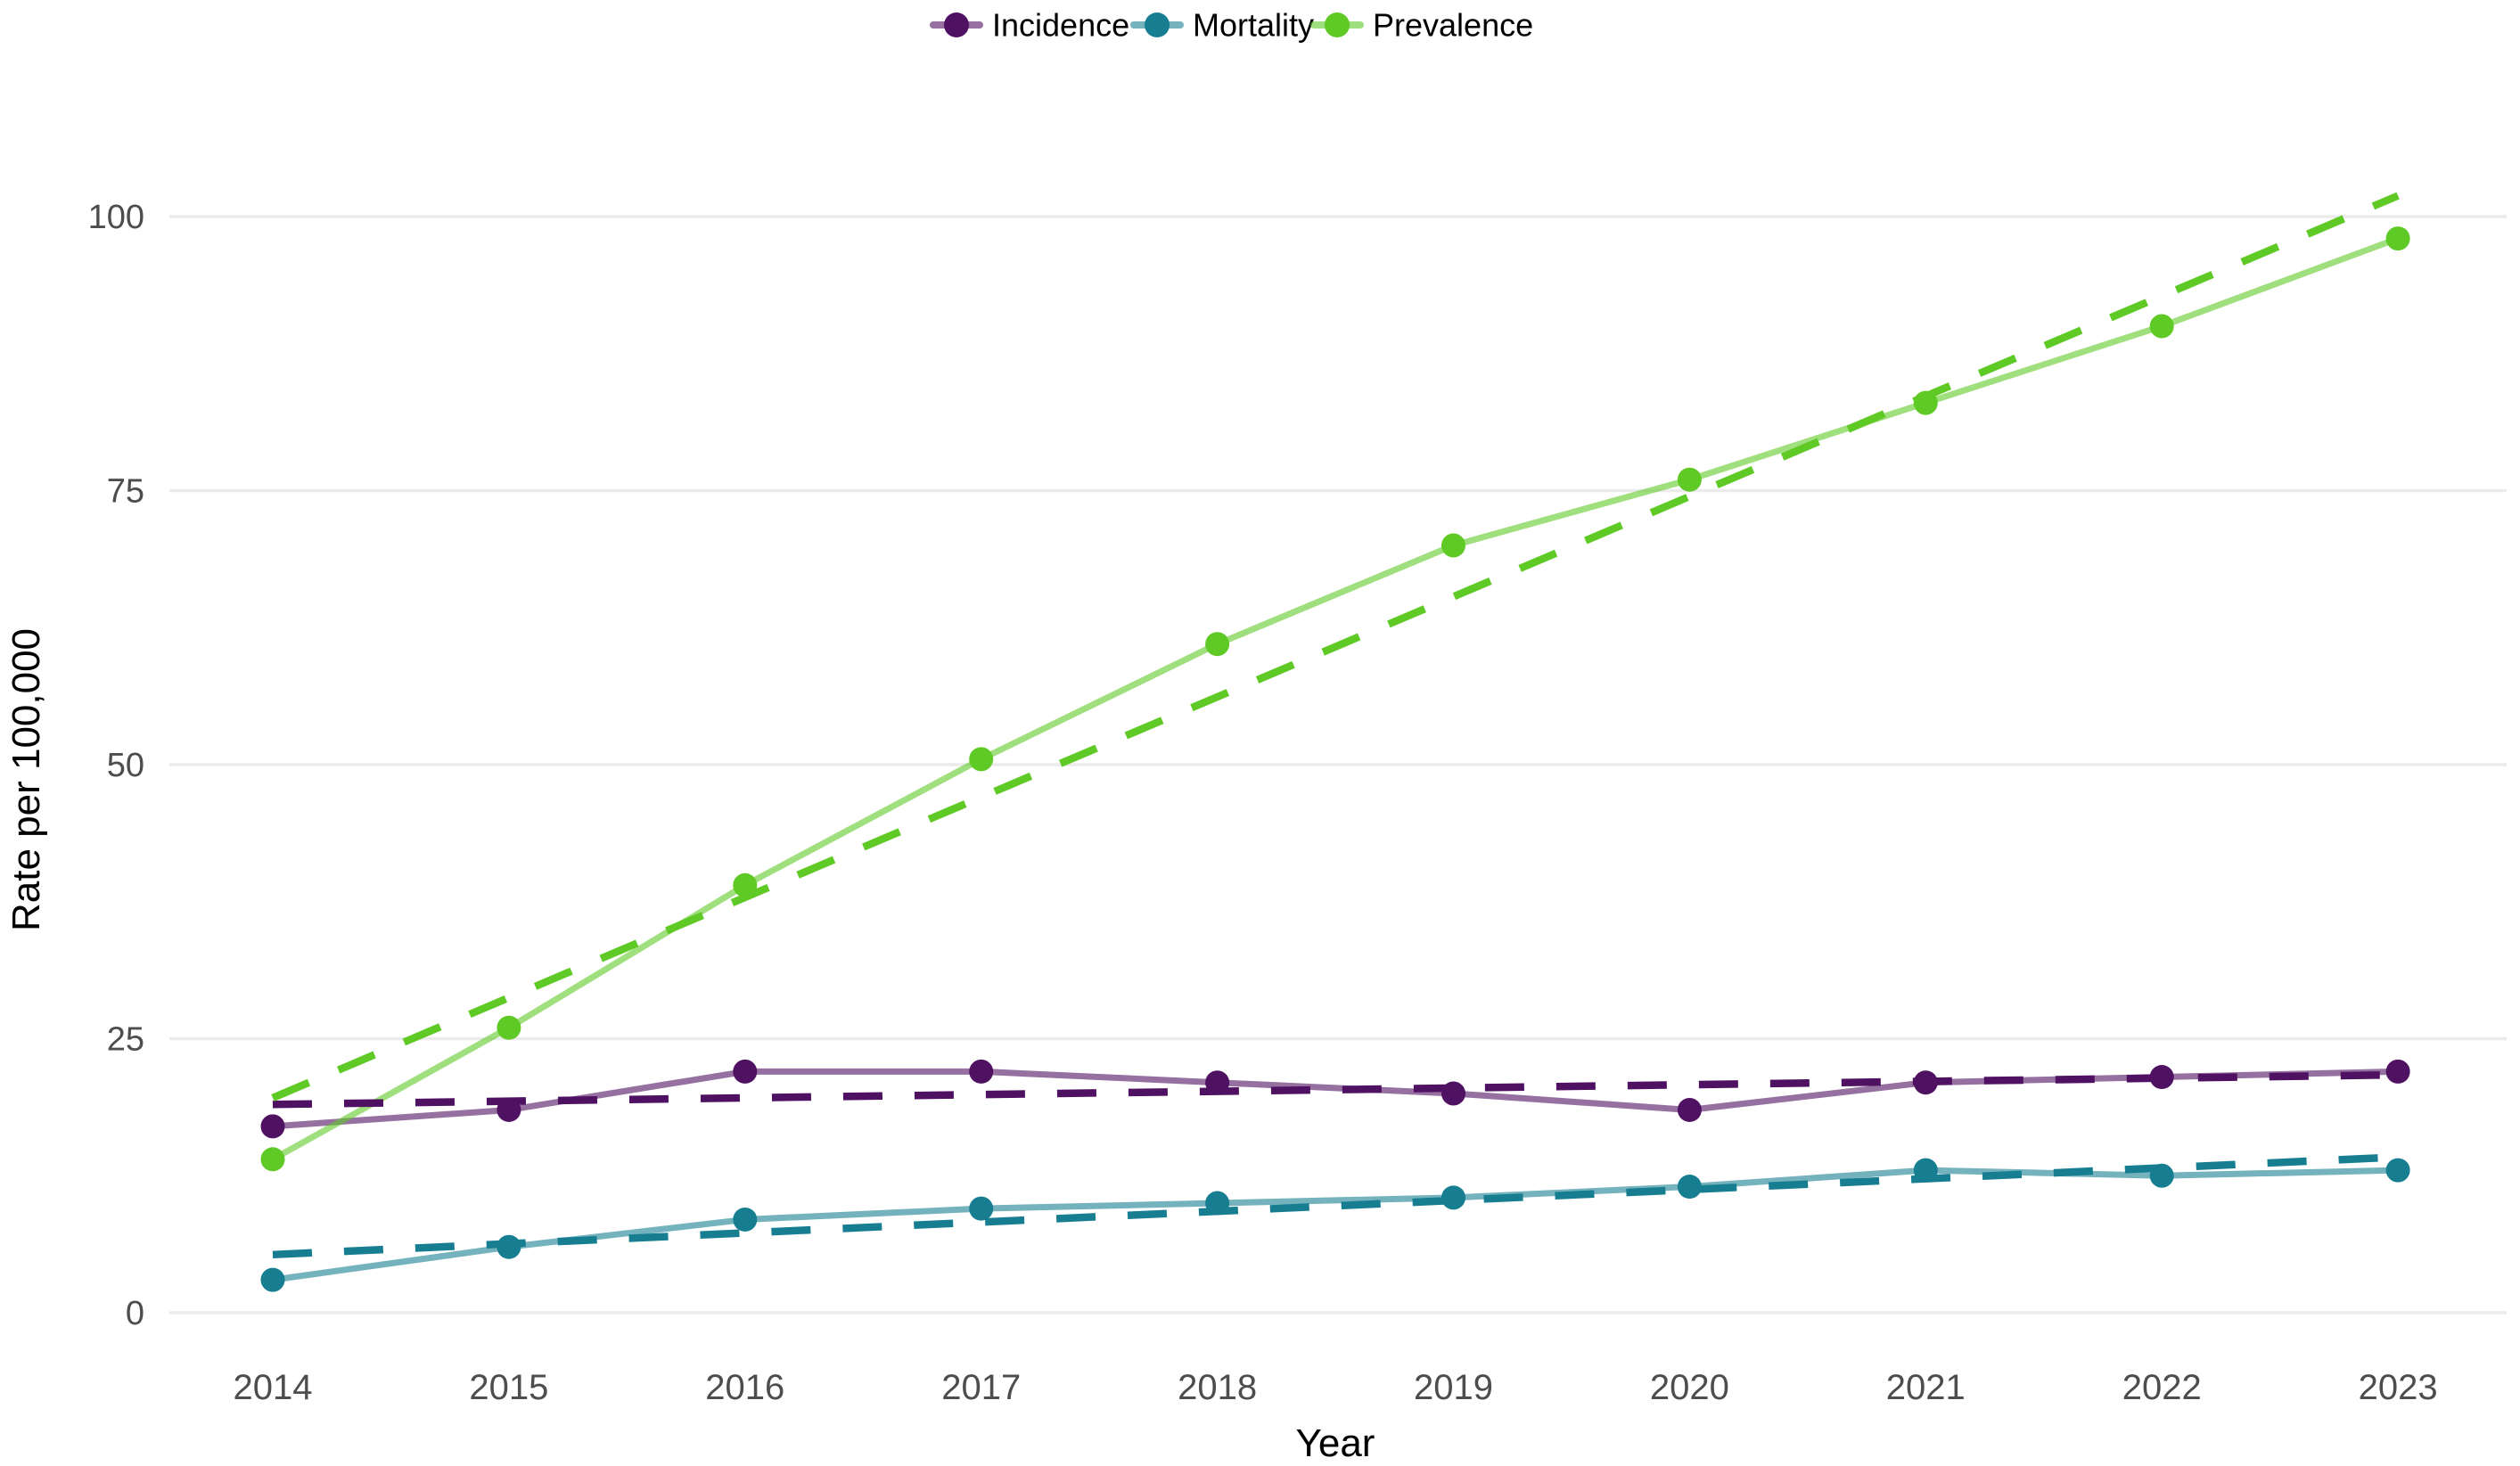 The width and height of the screenshot is (2520, 1466). What do you see at coordinates (1337, 24) in the screenshot?
I see `legend-key-dot-prevalence` at bounding box center [1337, 24].